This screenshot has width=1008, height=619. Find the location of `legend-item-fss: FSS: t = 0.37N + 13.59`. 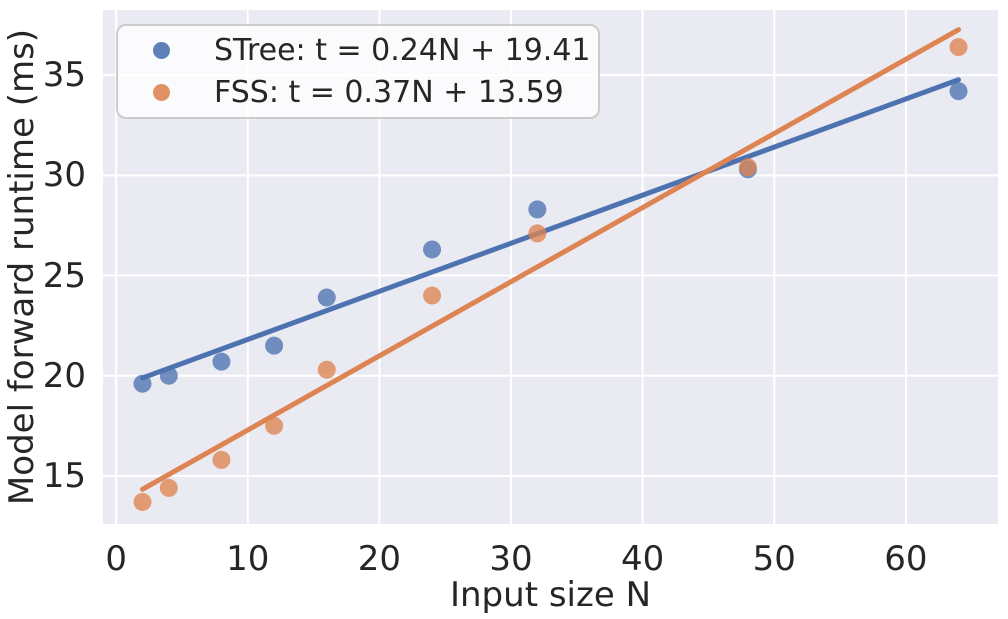

legend-item-fss: FSS: t = 0.37N + 13.59 is located at coordinates (358, 93).